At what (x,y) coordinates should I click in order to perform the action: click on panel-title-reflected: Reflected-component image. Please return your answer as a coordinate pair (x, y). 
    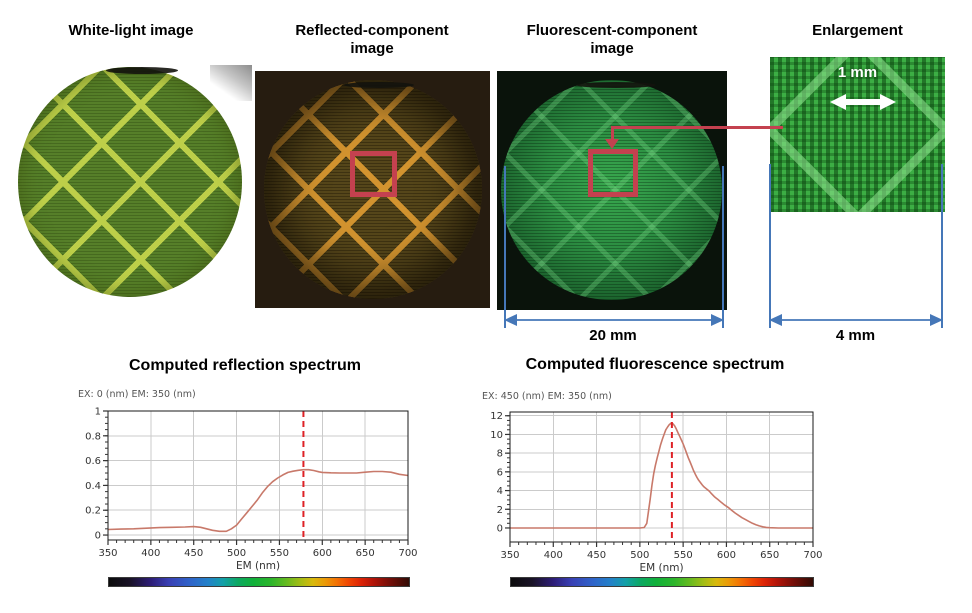
    Looking at the image, I should click on (372, 39).